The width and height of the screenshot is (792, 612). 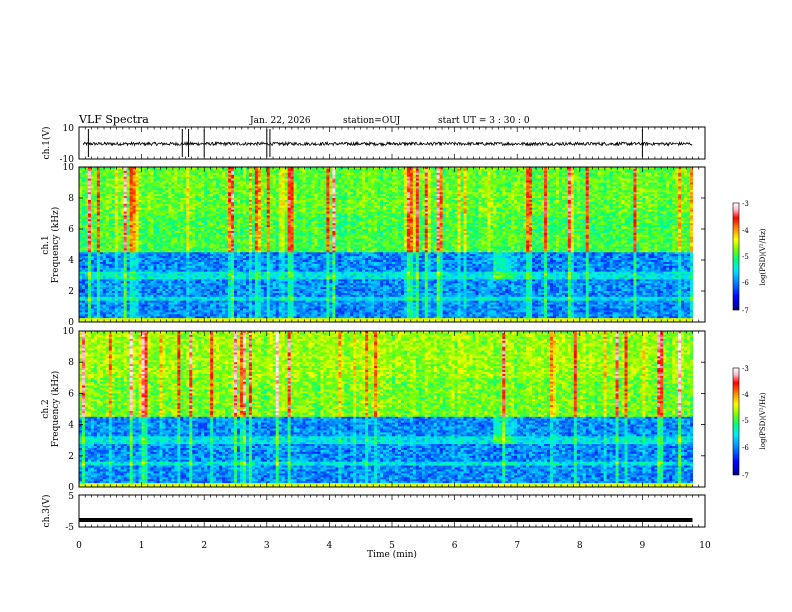 What do you see at coordinates (67, 160) in the screenshot?
I see `ch1-ytick-bottom: -10` at bounding box center [67, 160].